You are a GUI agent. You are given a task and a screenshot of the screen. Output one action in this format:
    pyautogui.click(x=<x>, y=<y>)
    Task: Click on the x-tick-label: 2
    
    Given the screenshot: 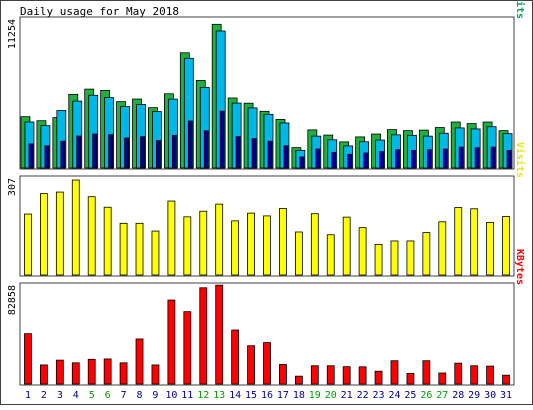 What is the action you would take?
    pyautogui.click(x=44, y=395)
    